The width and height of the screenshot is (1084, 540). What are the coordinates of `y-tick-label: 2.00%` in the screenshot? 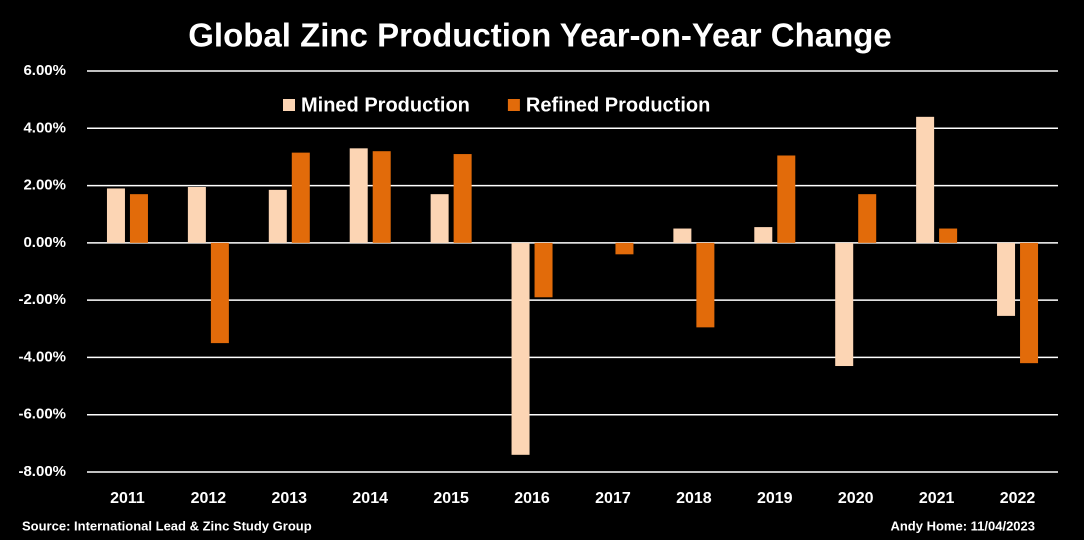 It's located at (44, 185).